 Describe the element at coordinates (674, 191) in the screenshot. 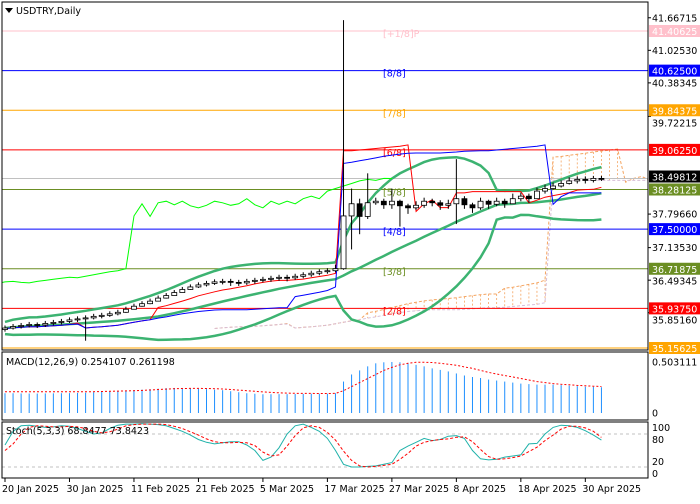

I see `price-badge-label: 38.28125` at that location.